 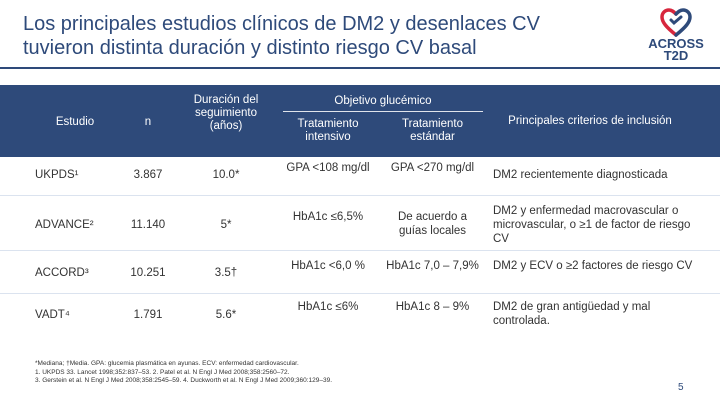 What do you see at coordinates (572, 314) in the screenshot?
I see `table-row-4-criterios: DM2 de gran antigüedad y mal controlada.` at bounding box center [572, 314].